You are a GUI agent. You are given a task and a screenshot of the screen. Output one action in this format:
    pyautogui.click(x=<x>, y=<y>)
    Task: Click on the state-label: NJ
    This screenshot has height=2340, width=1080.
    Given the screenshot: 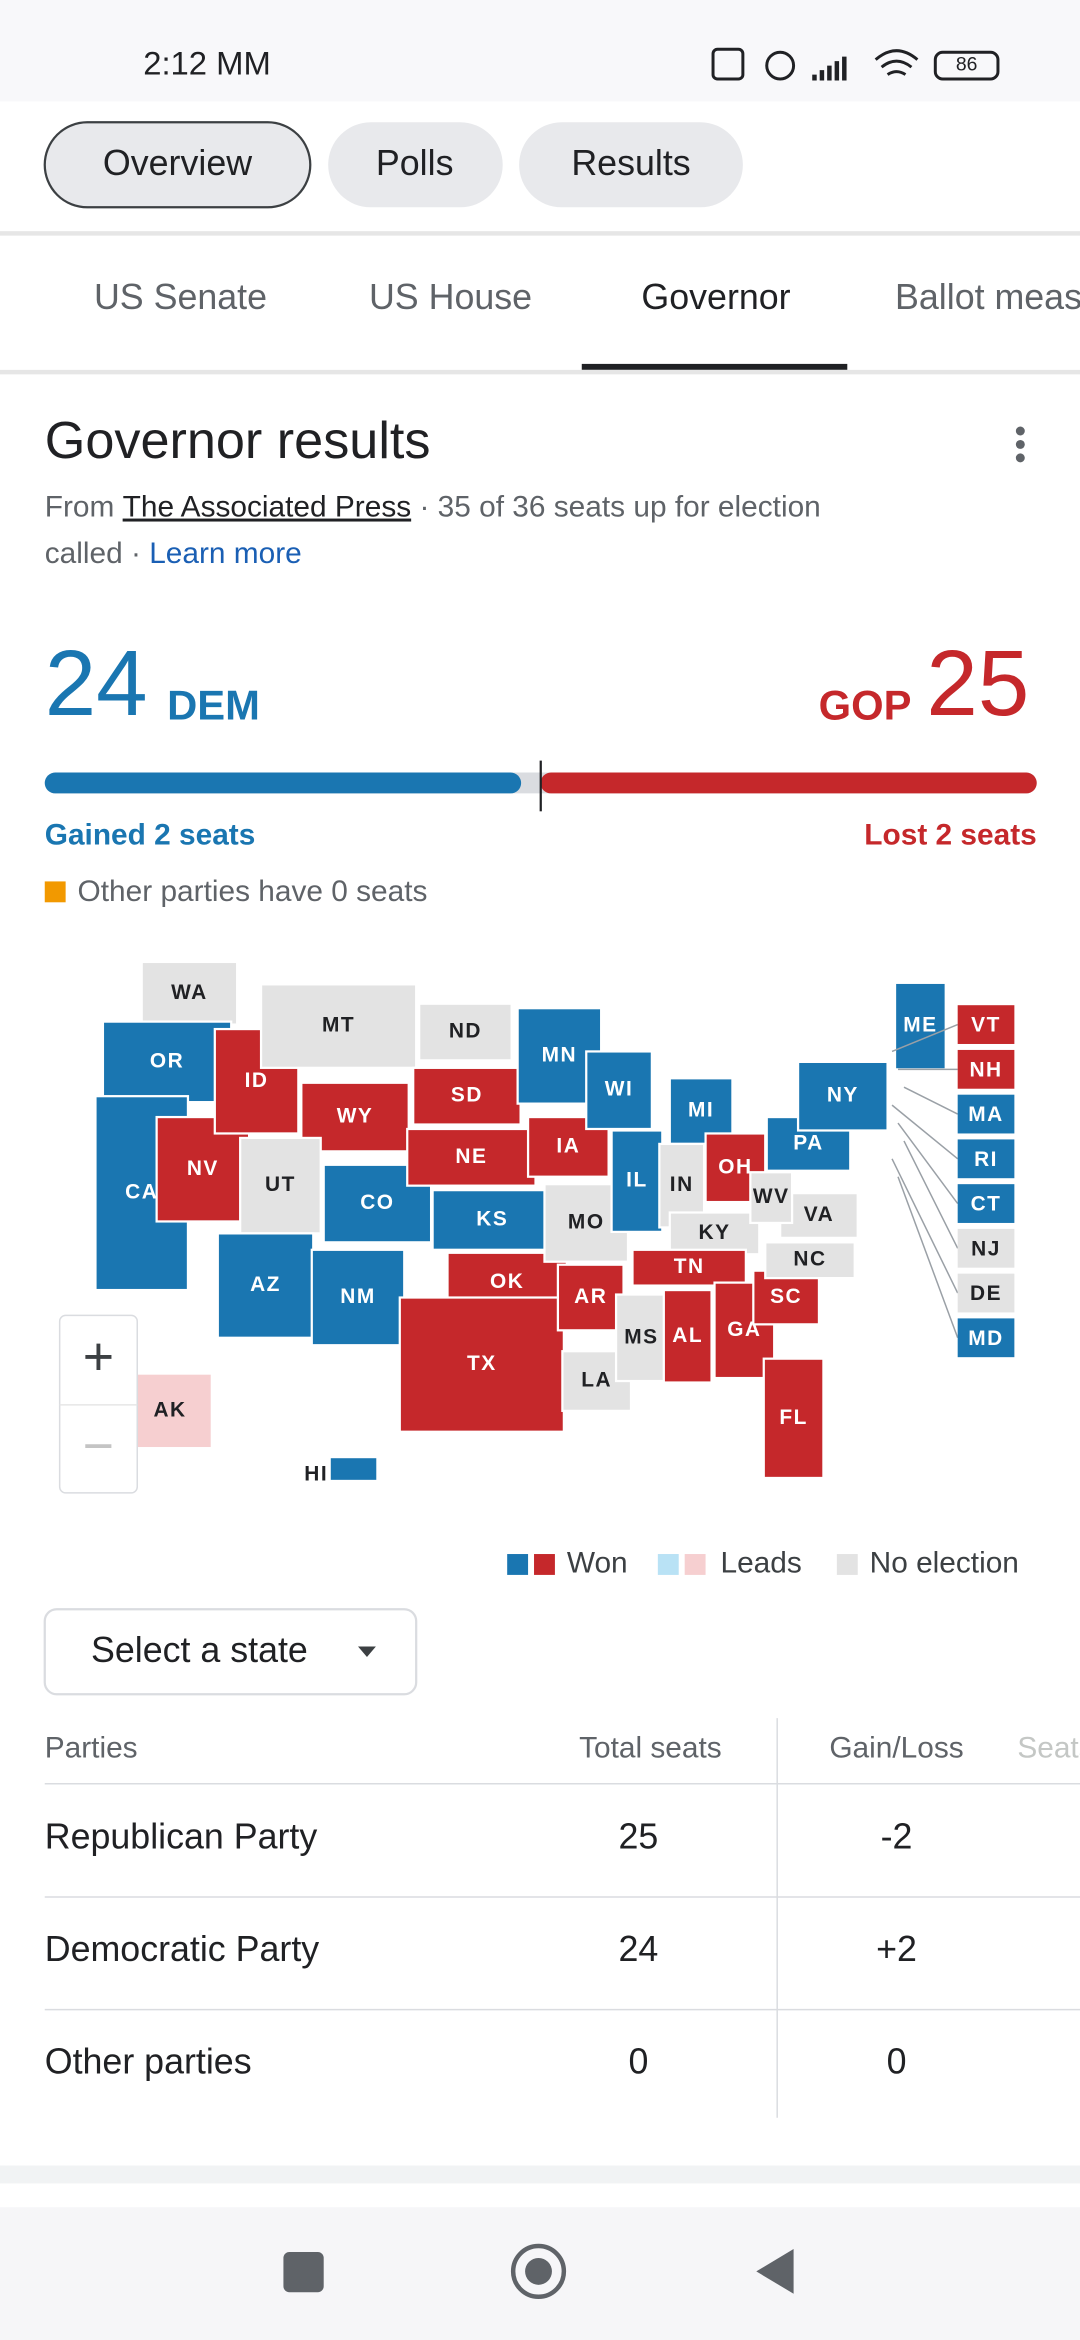 What is the action you would take?
    pyautogui.click(x=986, y=1248)
    